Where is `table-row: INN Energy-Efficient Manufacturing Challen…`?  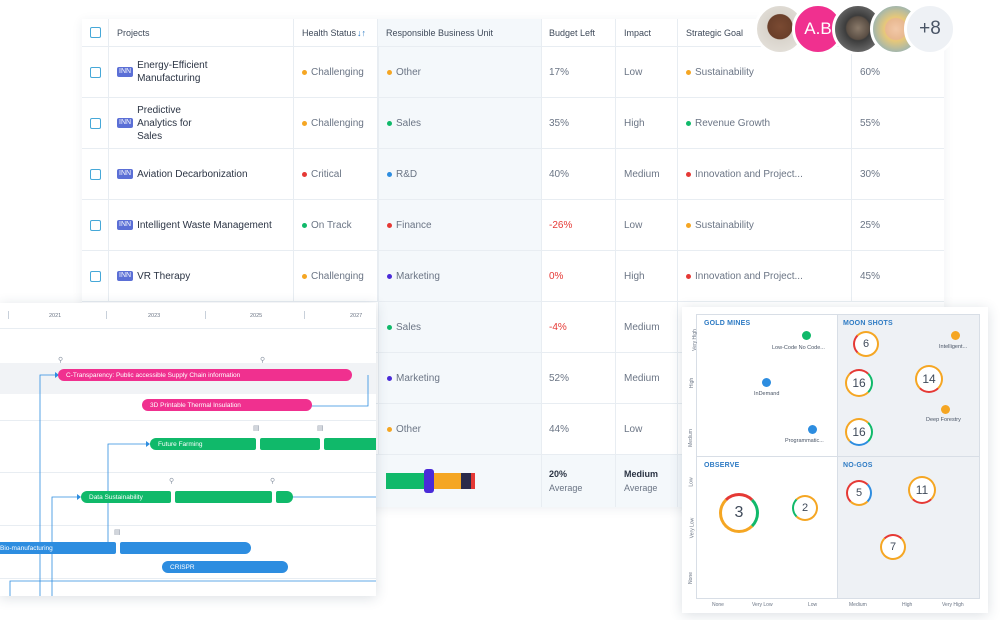 table-row: INN Energy-Efficient Manufacturing Challen… is located at coordinates (513, 72).